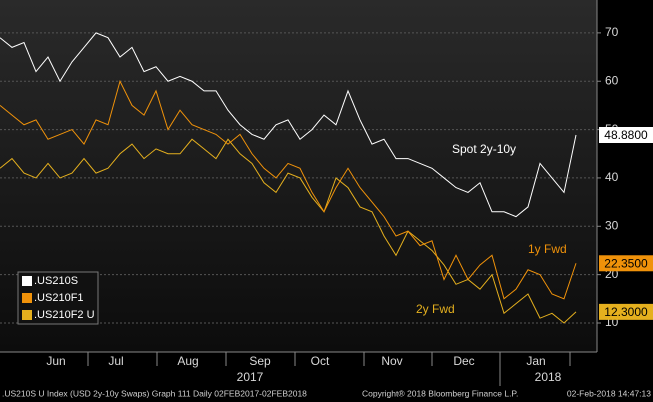 The width and height of the screenshot is (653, 402). What do you see at coordinates (440, 393) in the screenshot?
I see `copyright: Copyright® 2018 Bloomberg Finance L.P.` at bounding box center [440, 393].